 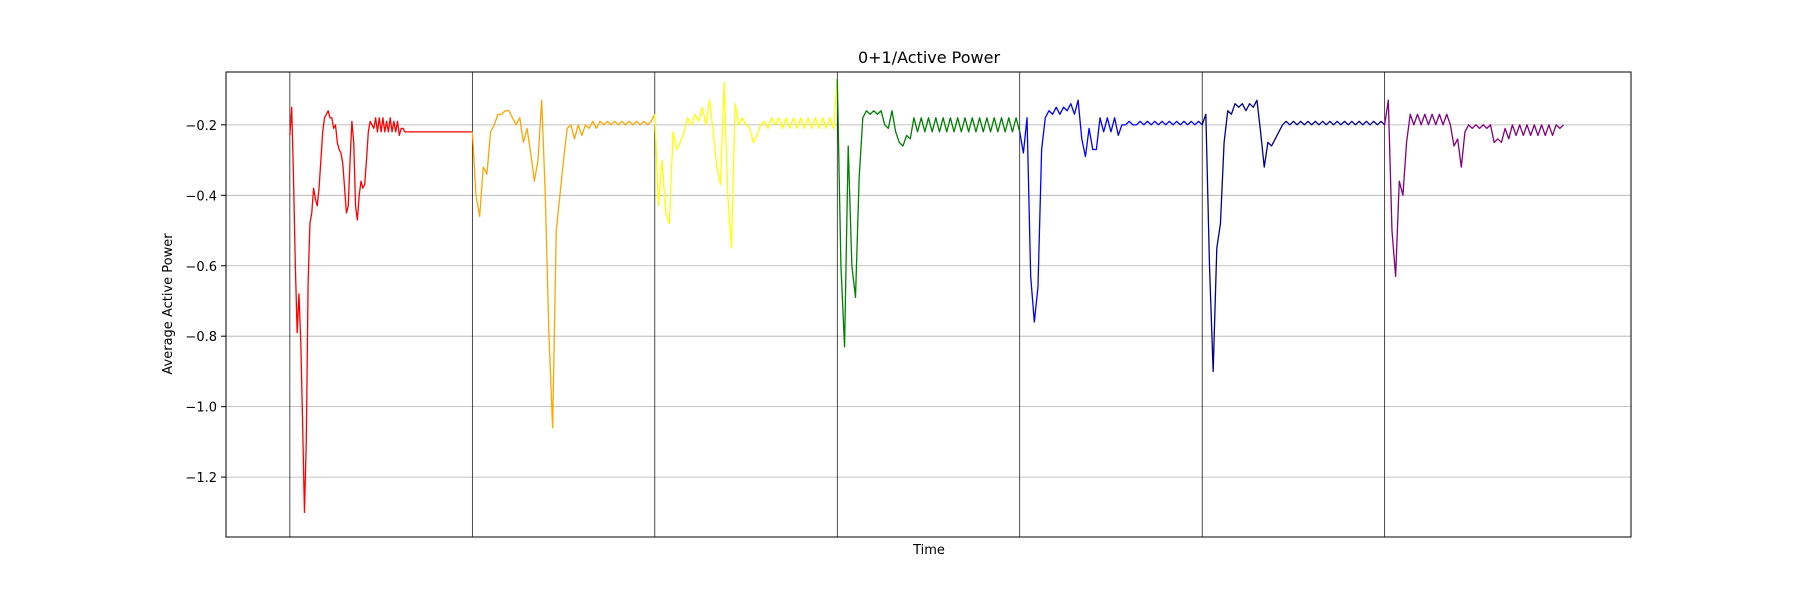 I want to click on y-tick-label-5: −1.2, so click(x=201, y=478).